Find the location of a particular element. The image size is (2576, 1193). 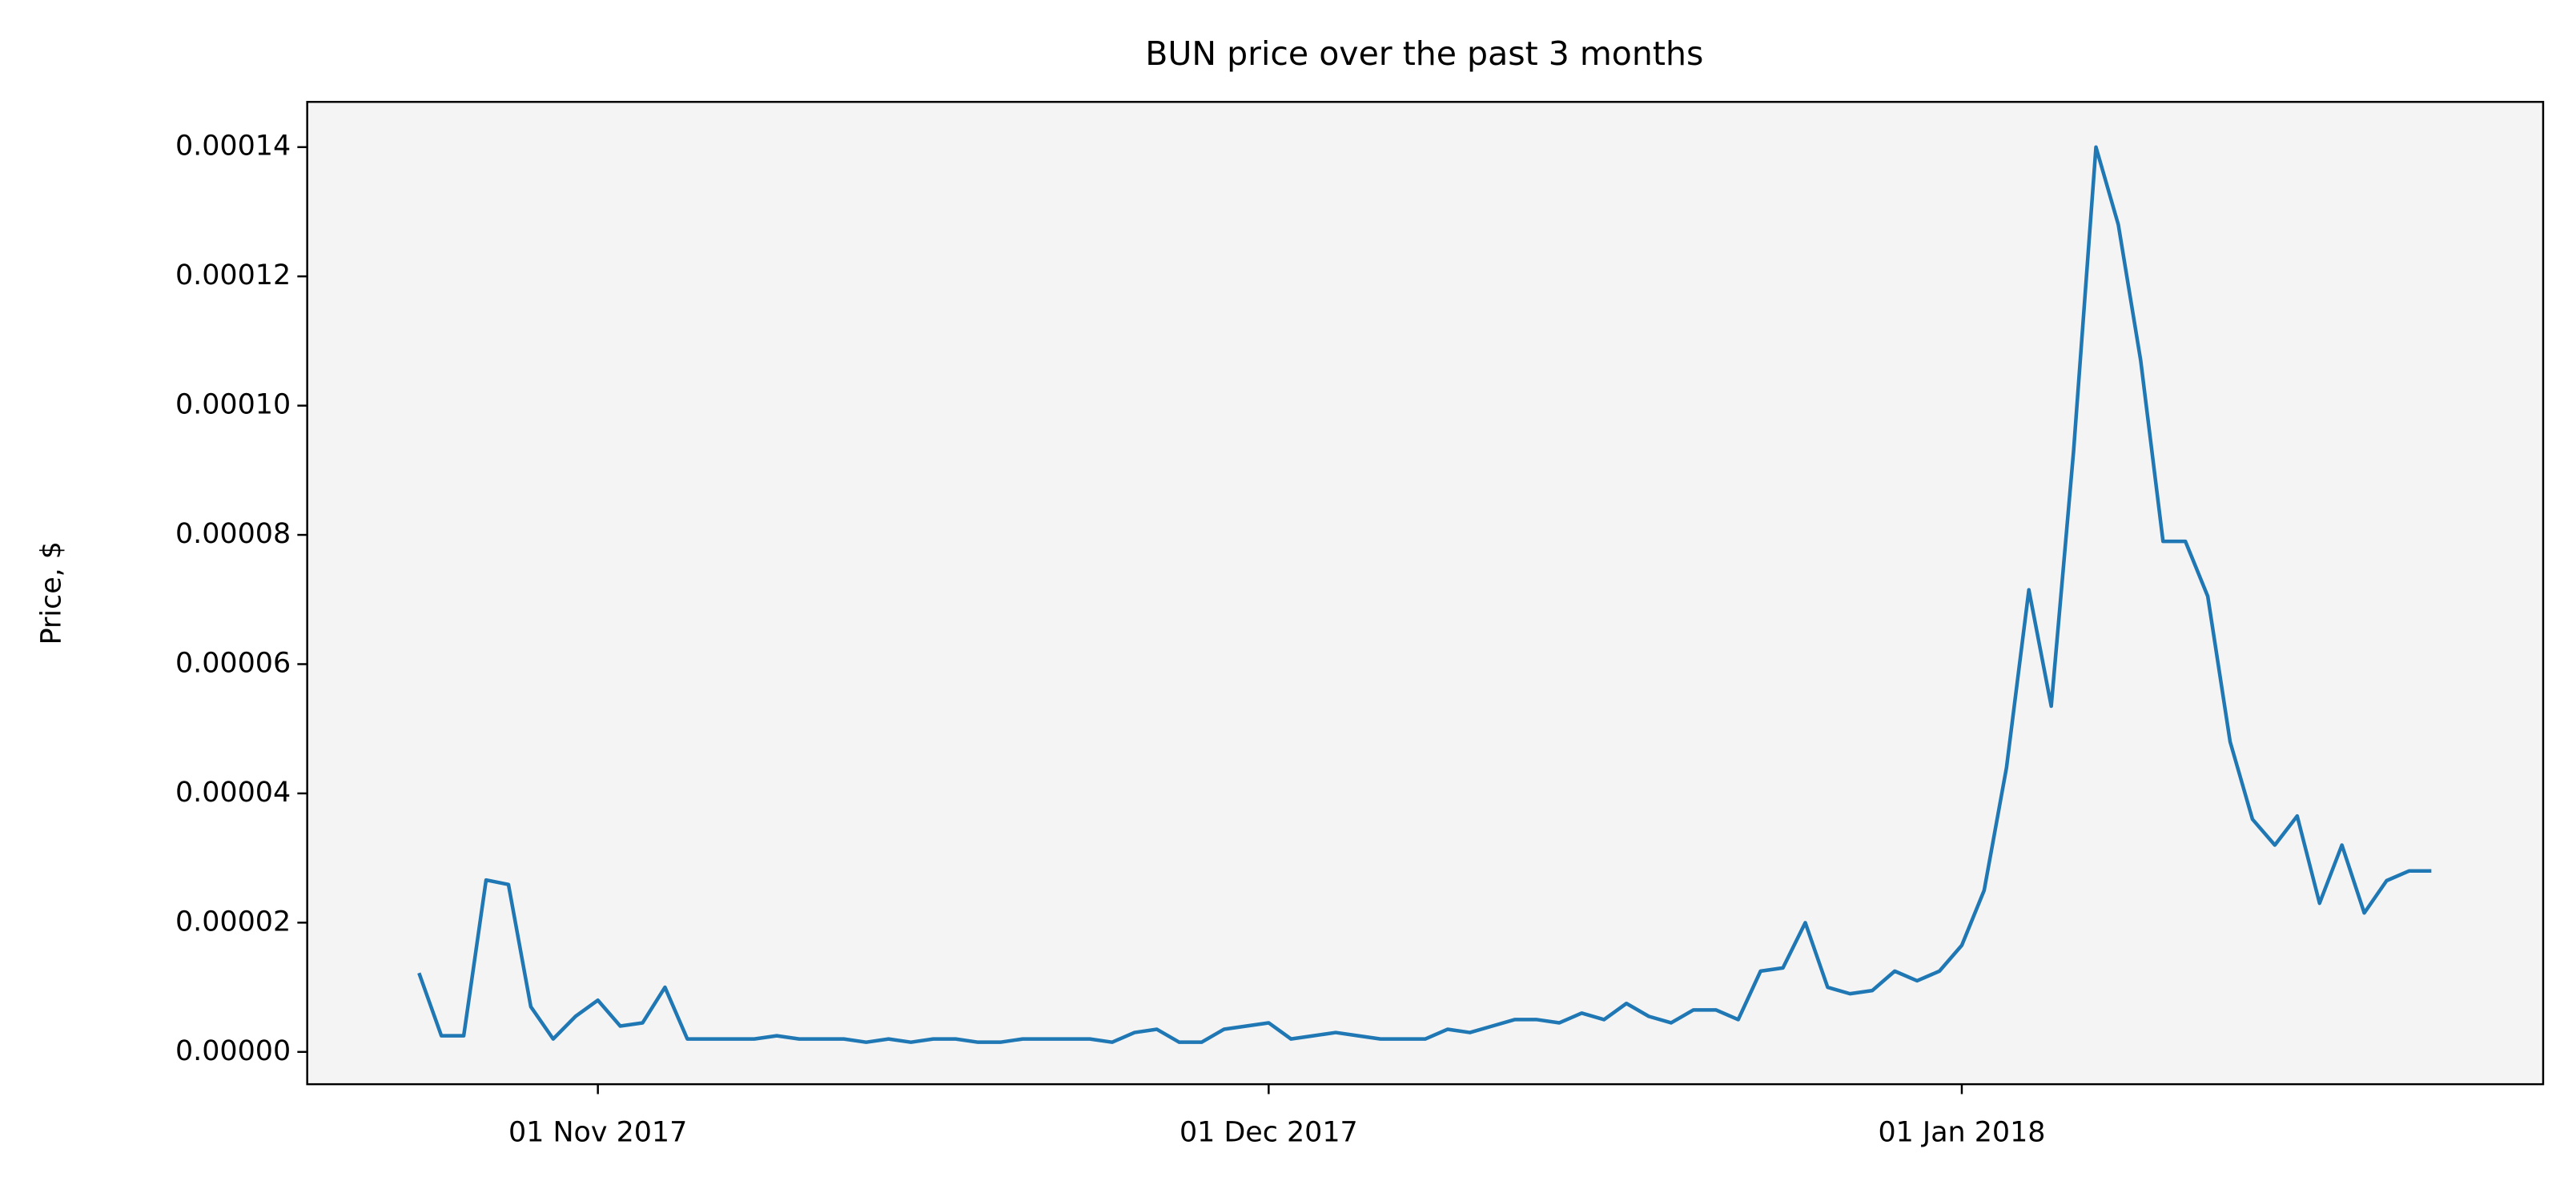

y-axis-label: Price, $ is located at coordinates (52, 593).